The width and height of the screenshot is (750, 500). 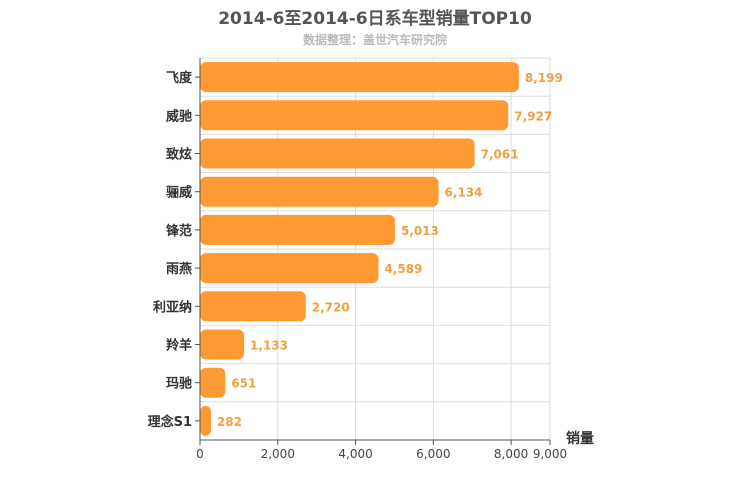 I want to click on x-tick-label: 4,000, so click(x=355, y=454).